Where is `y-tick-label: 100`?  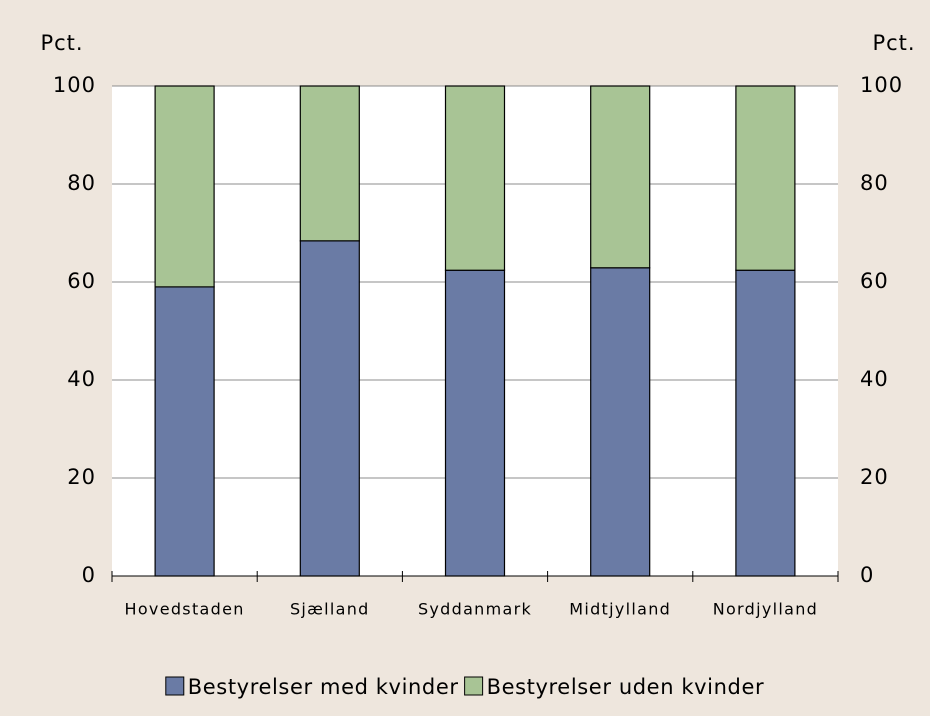 y-tick-label: 100 is located at coordinates (74, 85).